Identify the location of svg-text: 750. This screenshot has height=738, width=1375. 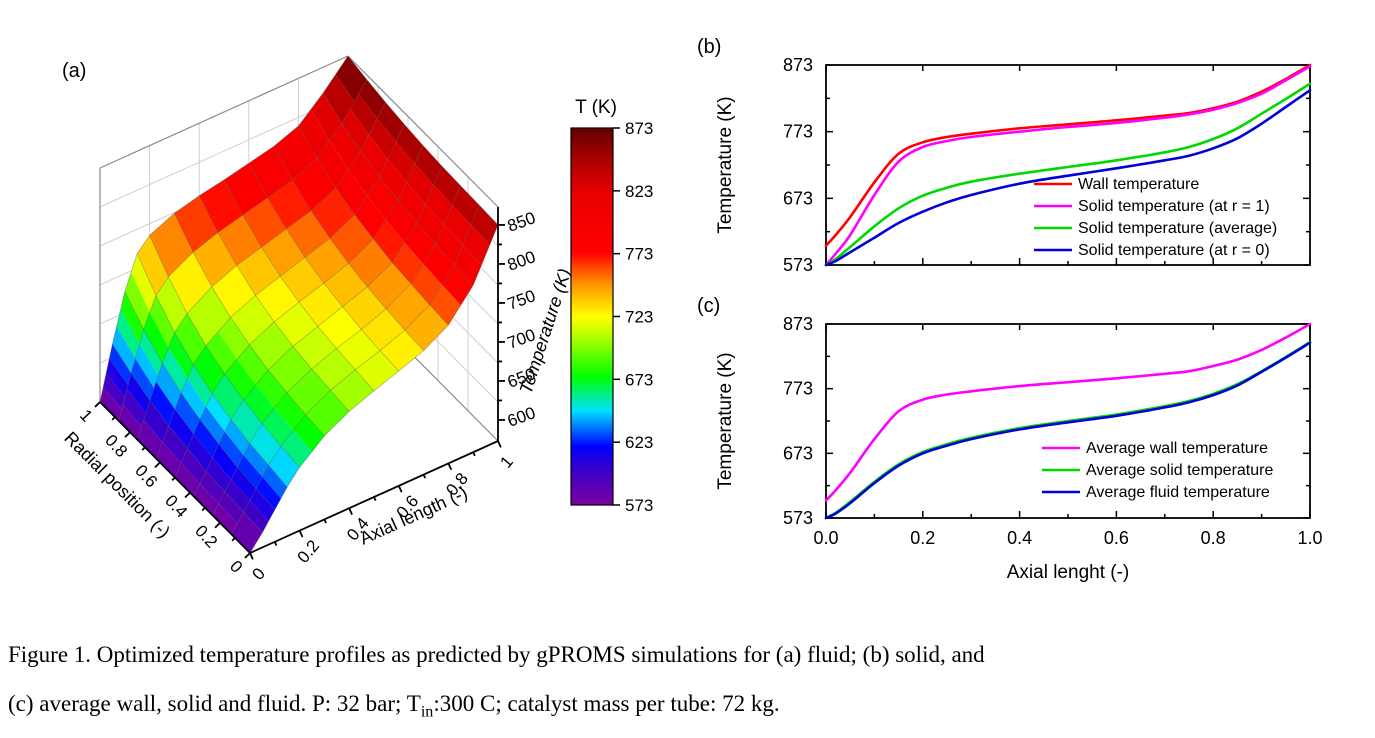
(521, 300).